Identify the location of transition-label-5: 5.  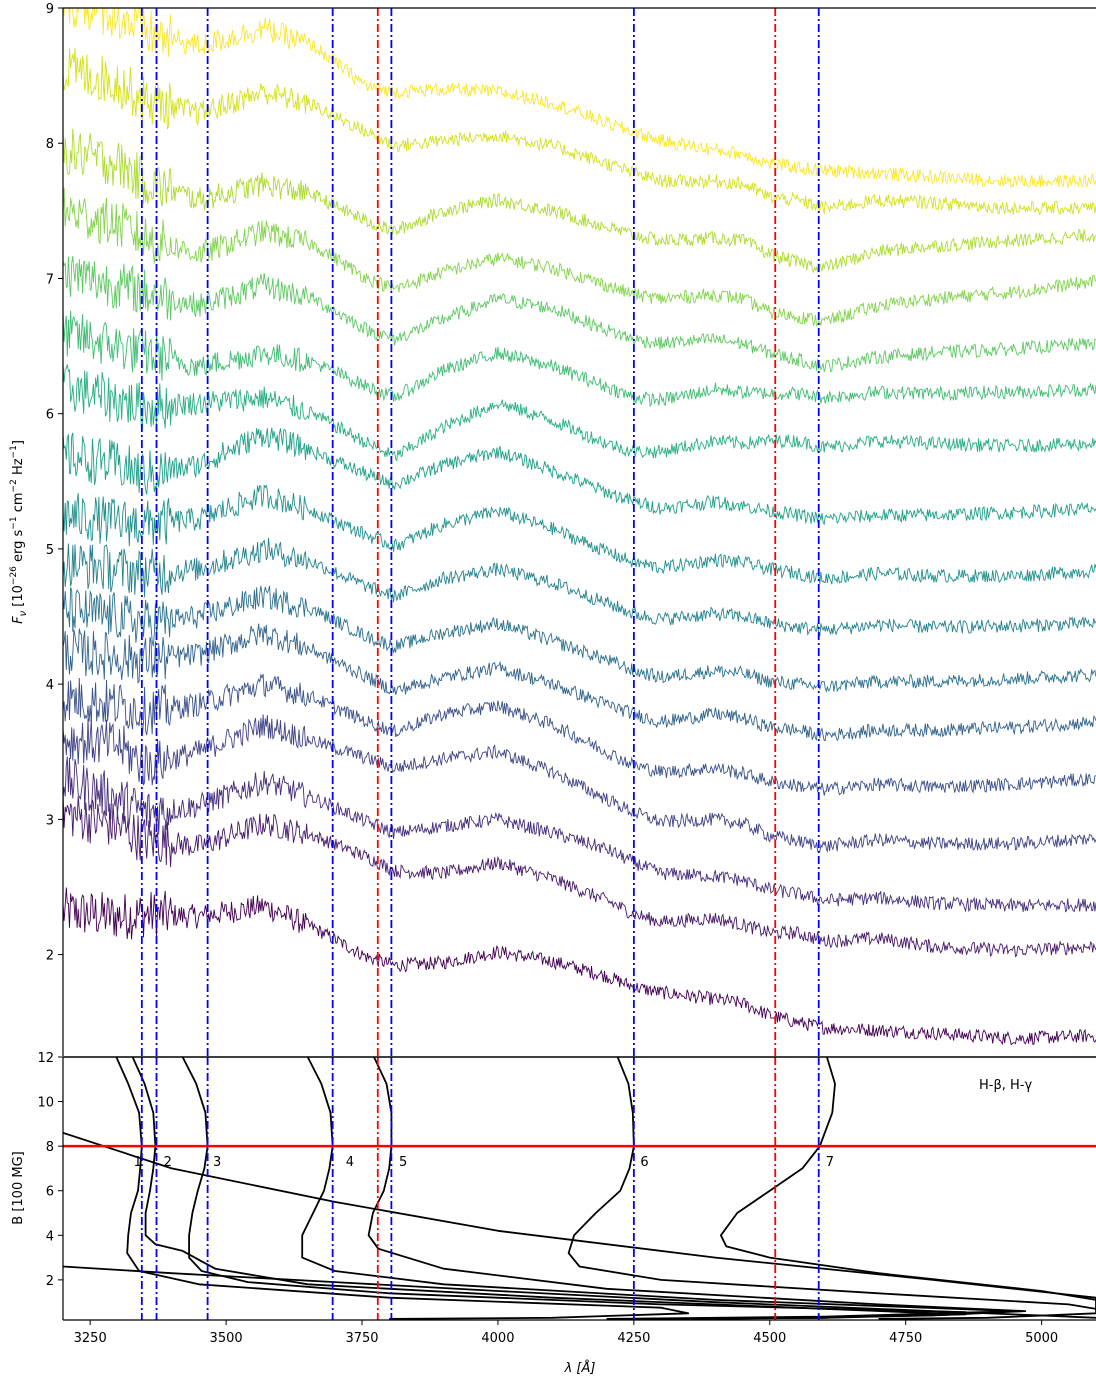
(403, 1162).